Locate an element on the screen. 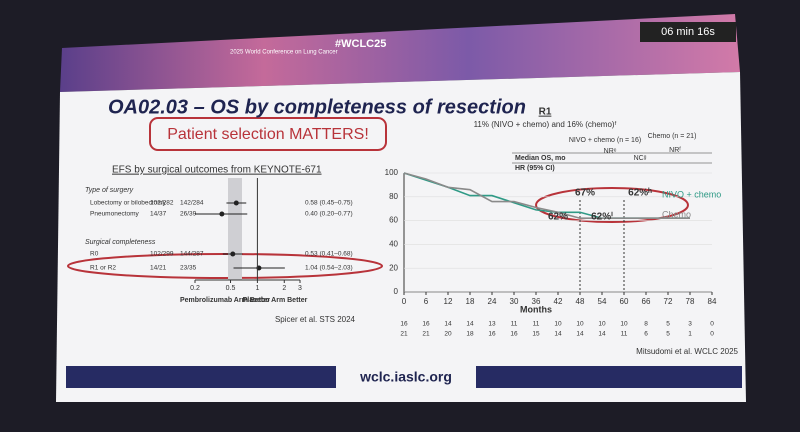 The width and height of the screenshot is (800, 432). table-cell: NRᵉ is located at coordinates (610, 151).